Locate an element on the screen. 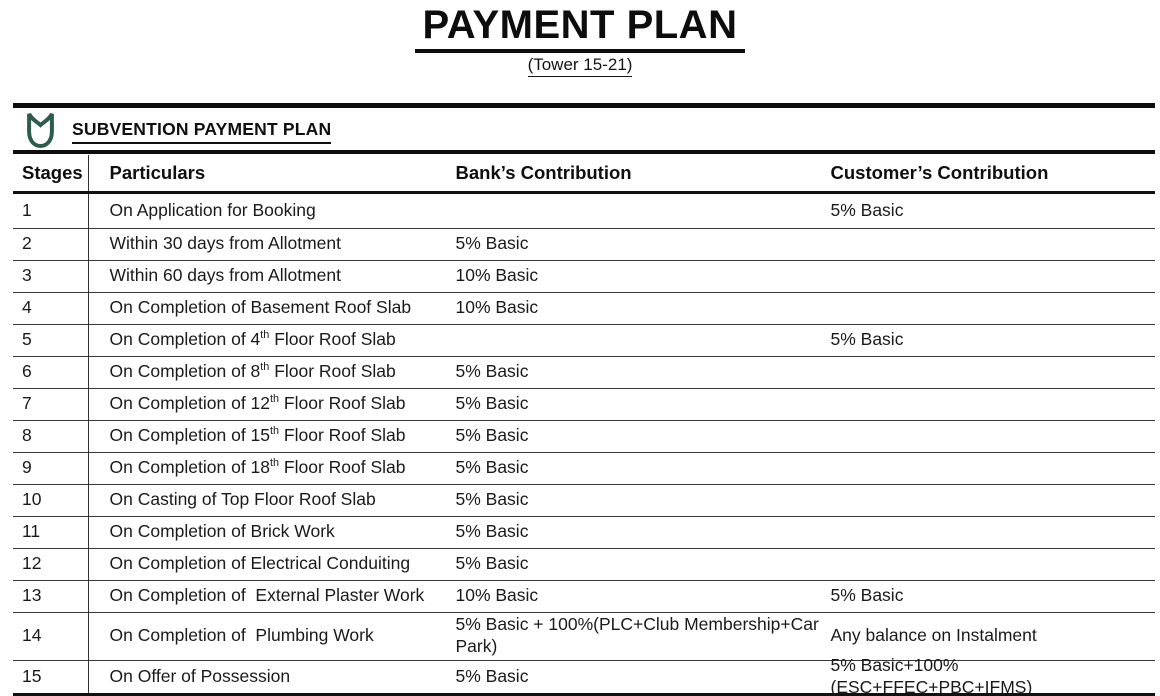  table-row: 11 On Completion of Brick Work 5% Basic is located at coordinates (584, 531).